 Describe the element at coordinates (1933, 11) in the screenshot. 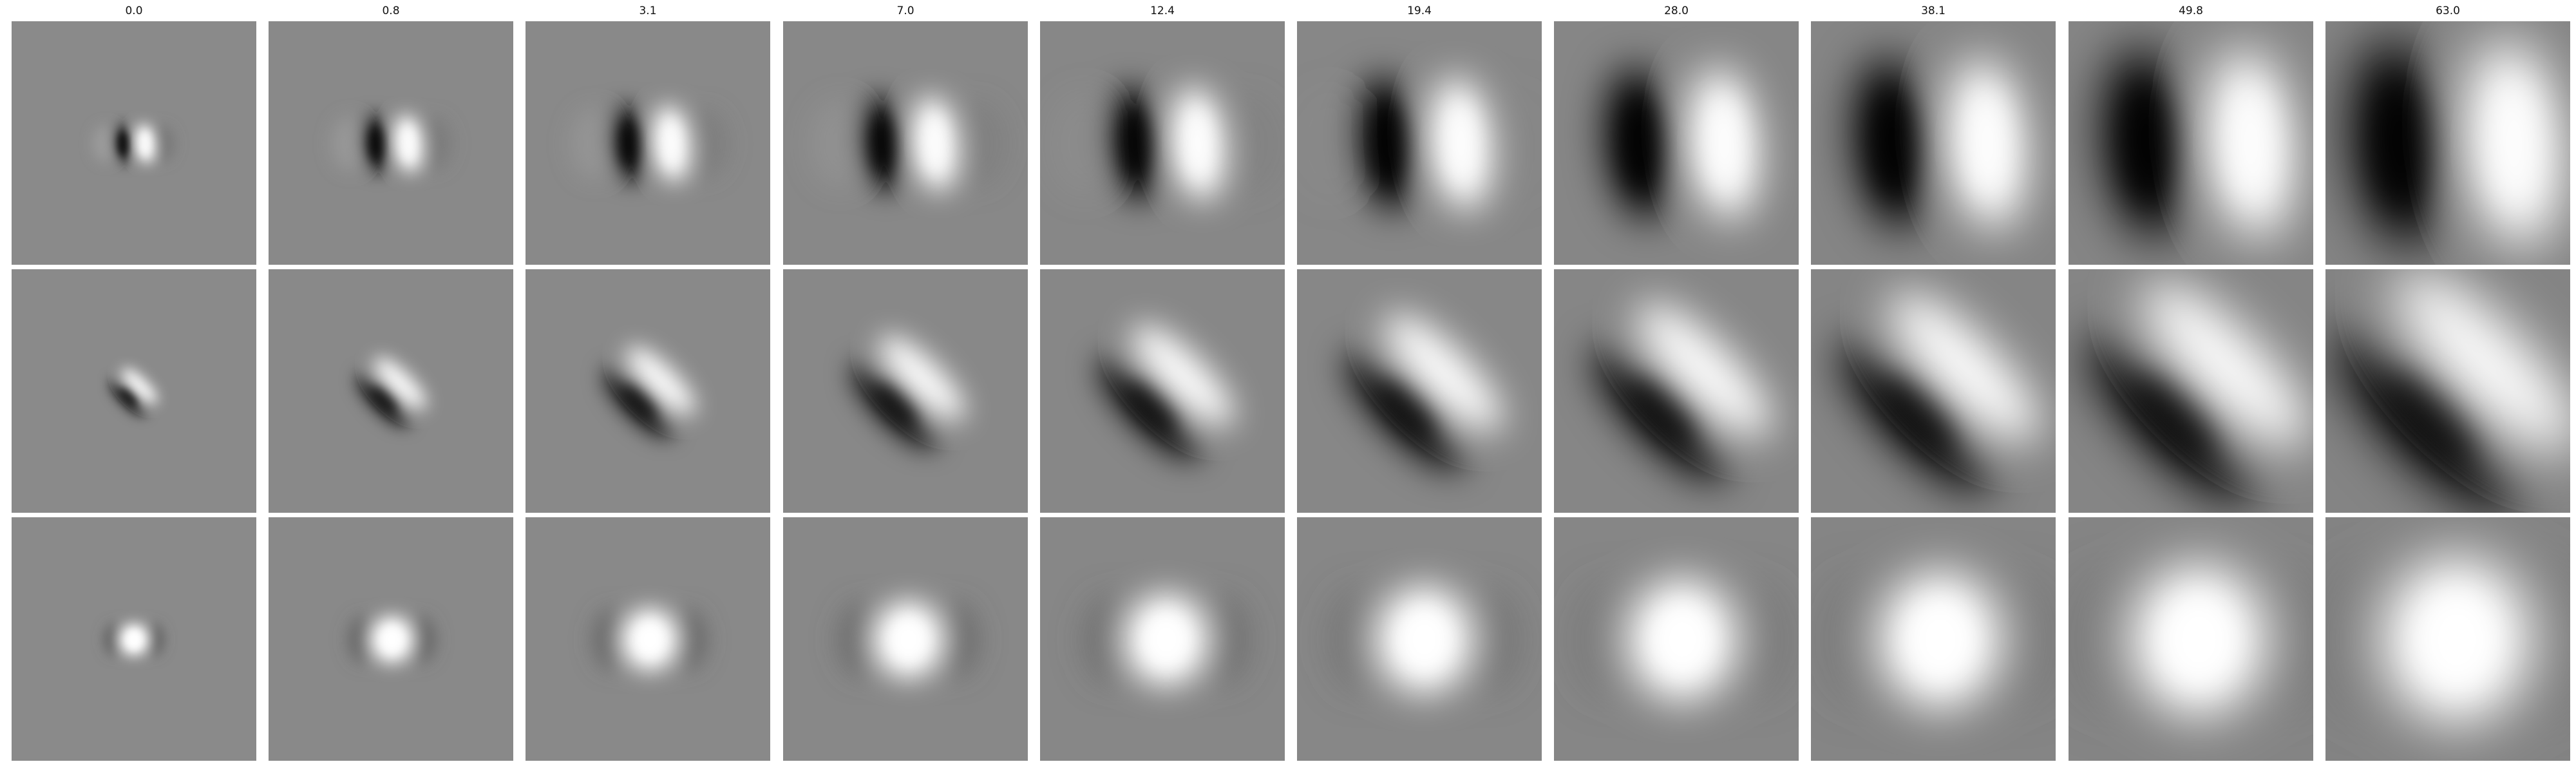

I see `column-title: 38.1` at that location.